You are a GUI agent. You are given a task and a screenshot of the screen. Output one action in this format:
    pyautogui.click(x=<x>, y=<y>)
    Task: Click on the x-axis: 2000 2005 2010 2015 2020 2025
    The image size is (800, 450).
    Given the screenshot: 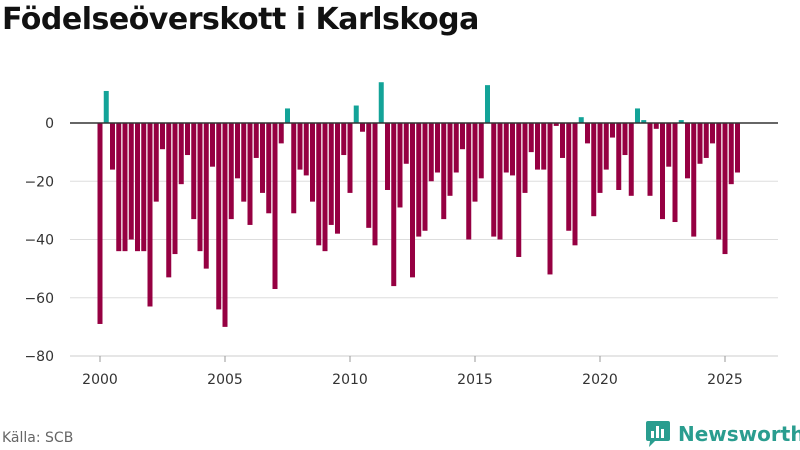 What is the action you would take?
    pyautogui.click(x=424, y=371)
    